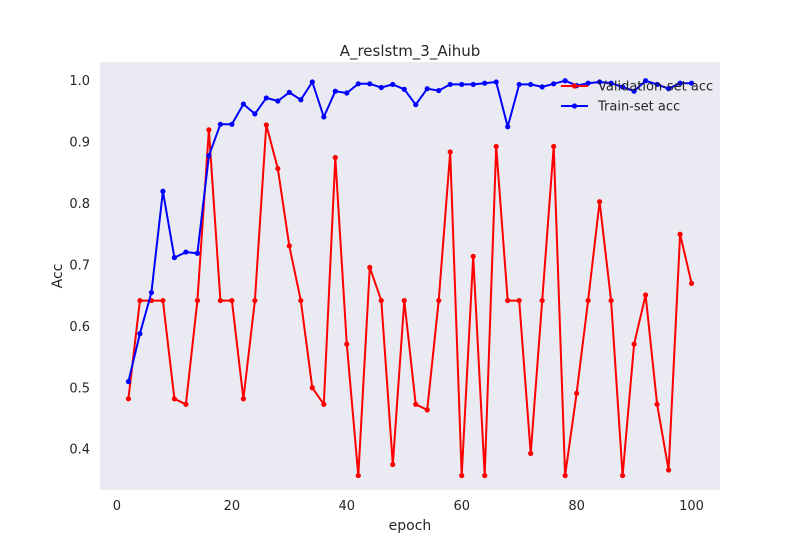 Image resolution: width=800 pixels, height=550 pixels. Describe the element at coordinates (576, 506) in the screenshot. I see `x-tick-label: 80` at that location.